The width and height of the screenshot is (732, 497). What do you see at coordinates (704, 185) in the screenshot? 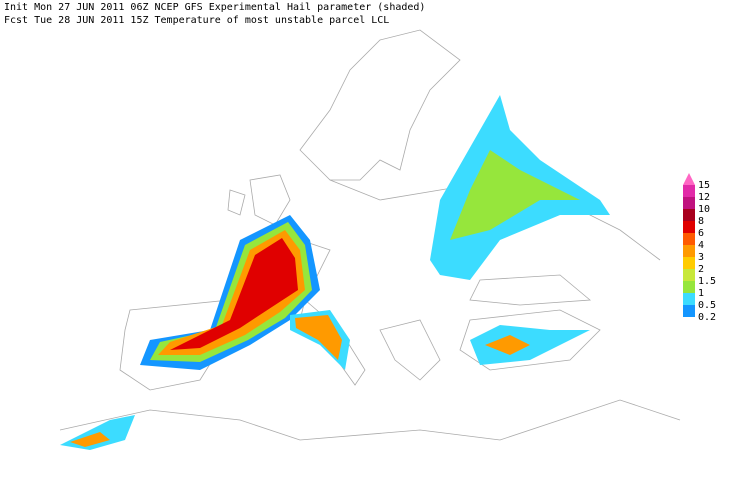
I see `legend-label: 15` at bounding box center [704, 185].